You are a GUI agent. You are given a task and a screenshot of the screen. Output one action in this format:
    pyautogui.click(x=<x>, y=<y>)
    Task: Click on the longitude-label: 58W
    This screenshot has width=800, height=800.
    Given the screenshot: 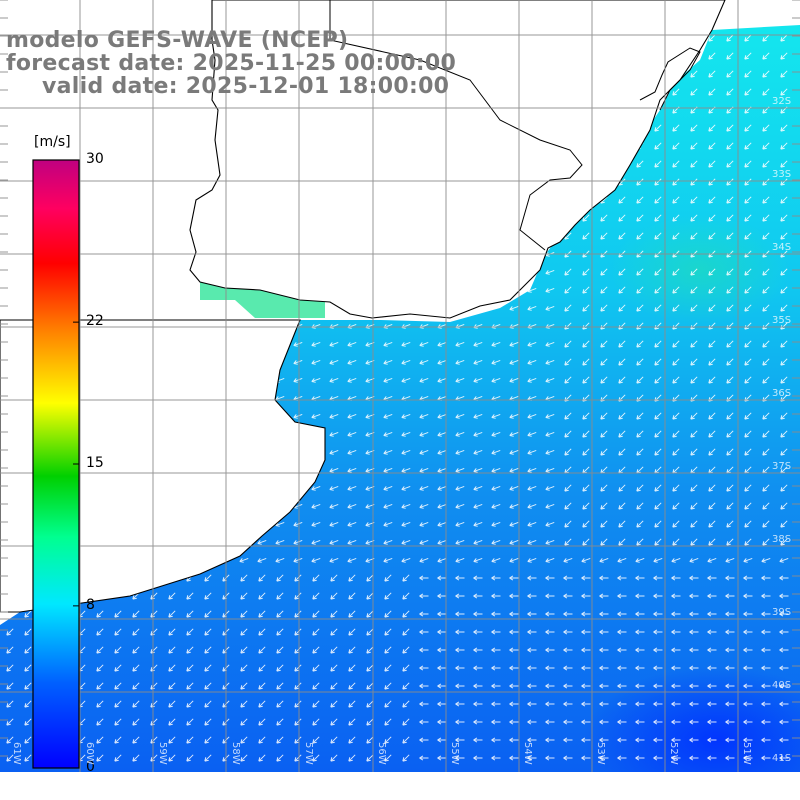 What is the action you would take?
    pyautogui.click(x=235, y=753)
    